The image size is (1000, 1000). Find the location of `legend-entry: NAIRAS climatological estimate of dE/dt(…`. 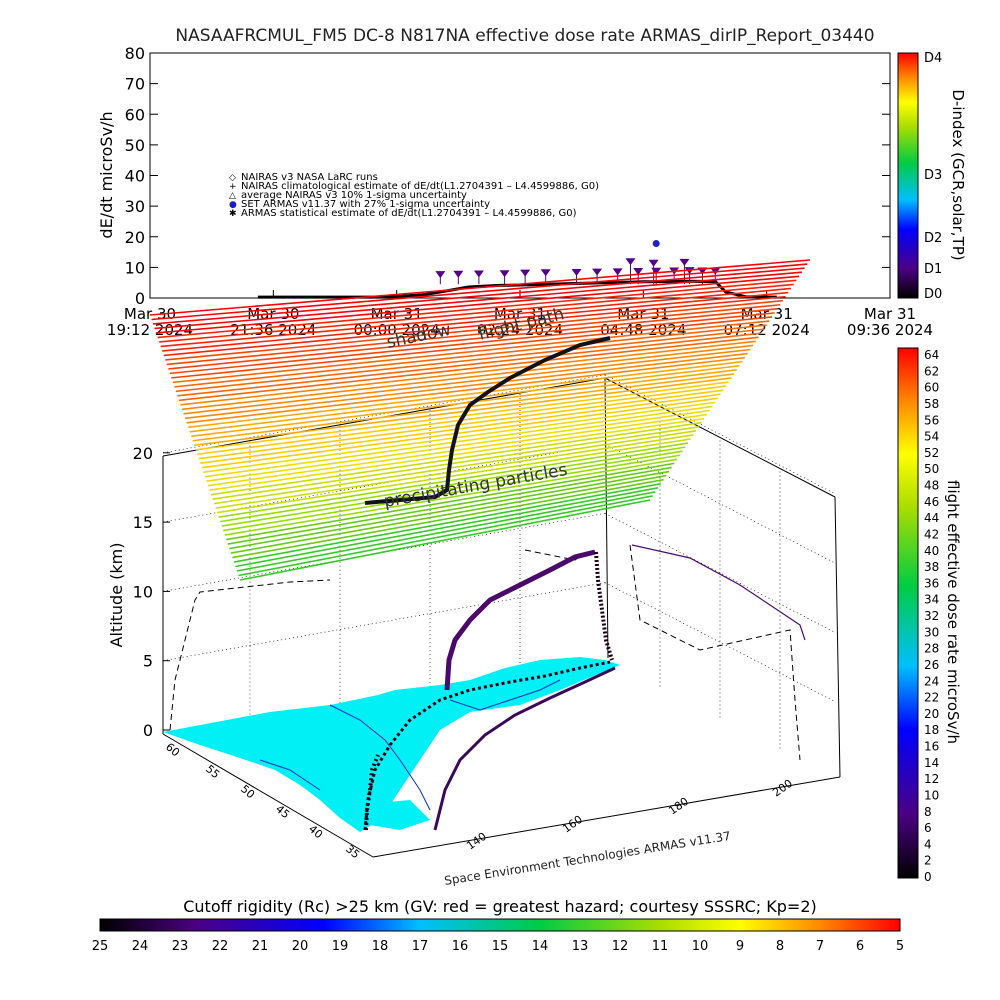

legend-entry: NAIRAS climatological estimate of dE/dt(… is located at coordinates (420, 186).